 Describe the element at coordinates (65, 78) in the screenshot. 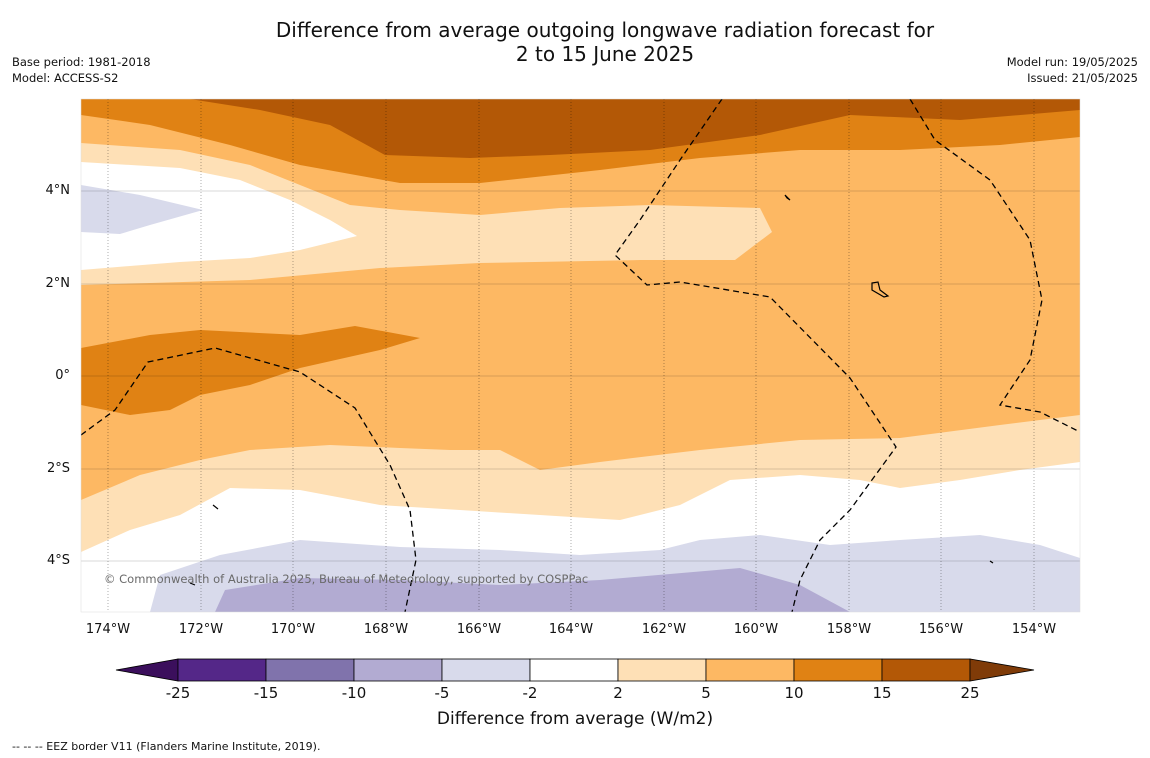

I see `model-name: Model: ACCESS-S2` at that location.